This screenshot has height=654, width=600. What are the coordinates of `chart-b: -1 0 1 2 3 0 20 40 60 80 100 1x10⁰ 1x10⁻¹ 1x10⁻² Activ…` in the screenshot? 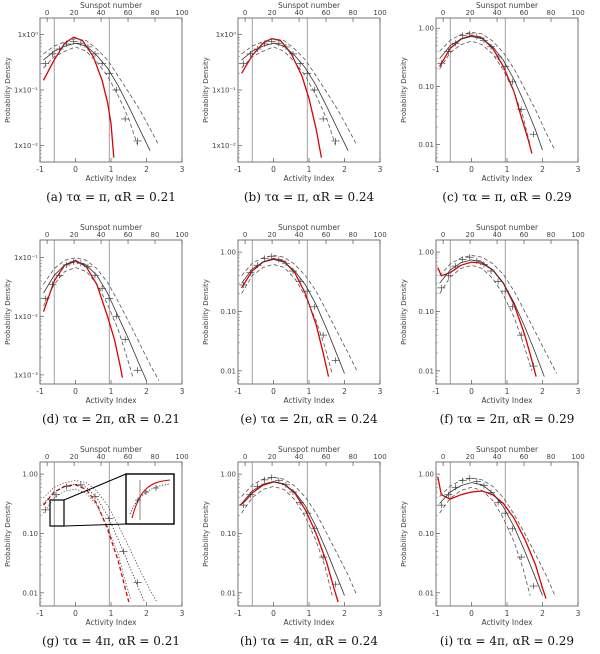 It's located at (294, 102).